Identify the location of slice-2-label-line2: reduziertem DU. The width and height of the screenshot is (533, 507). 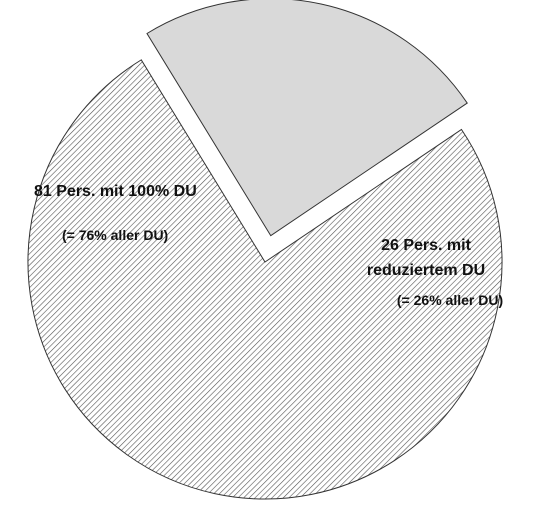
(426, 270).